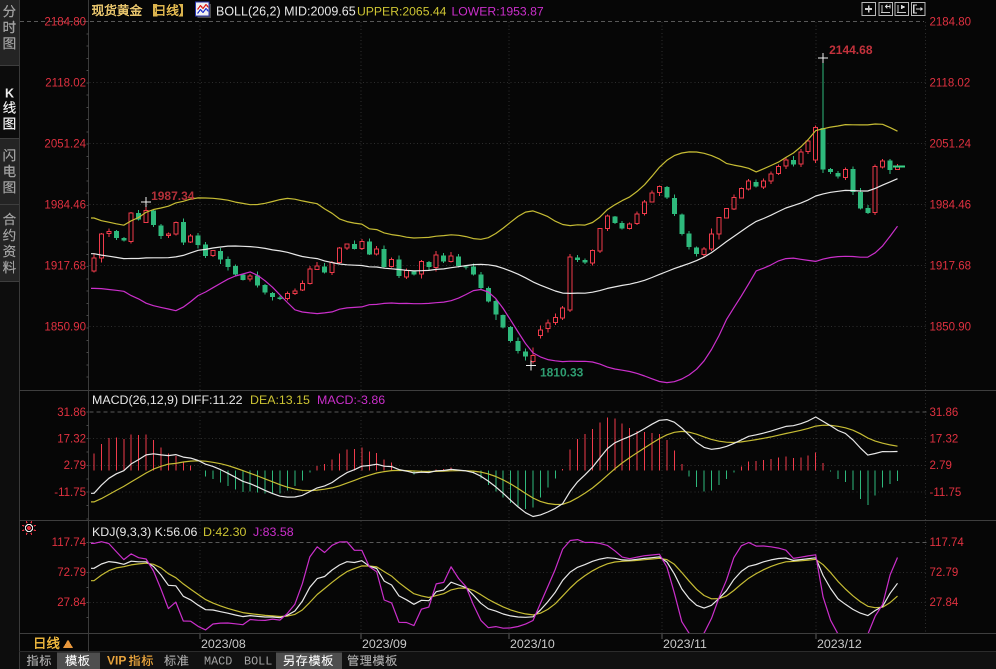 This screenshot has width=996, height=669. What do you see at coordinates (851, 50) in the screenshot?
I see `svg-text: 2144.68` at bounding box center [851, 50].